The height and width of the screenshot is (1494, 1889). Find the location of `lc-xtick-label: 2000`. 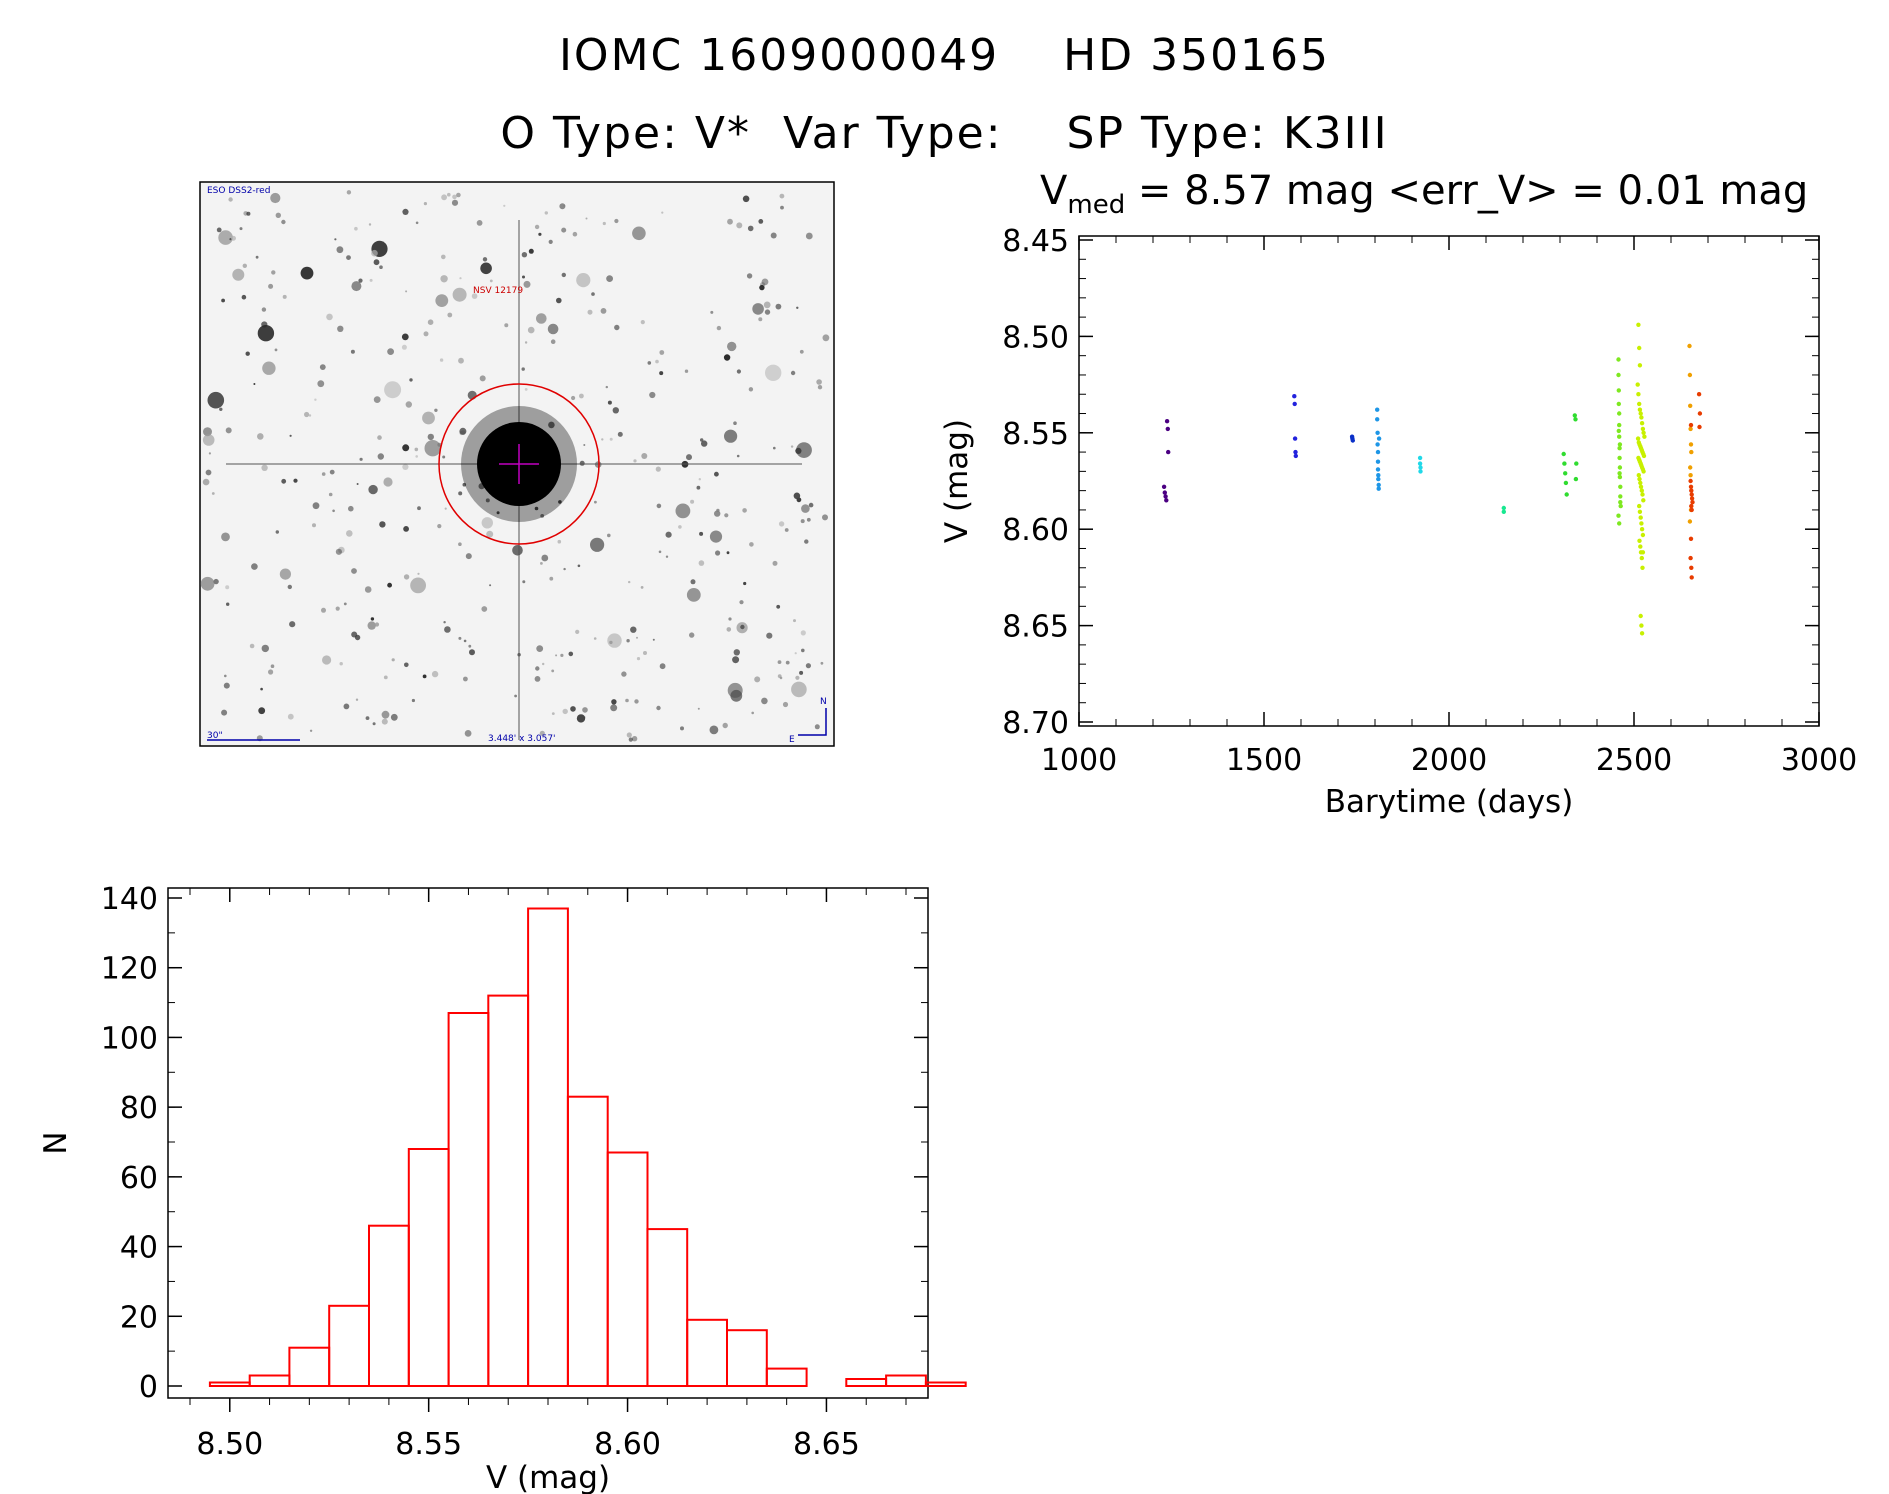

lc-xtick-label: 2000 is located at coordinates (1449, 760).